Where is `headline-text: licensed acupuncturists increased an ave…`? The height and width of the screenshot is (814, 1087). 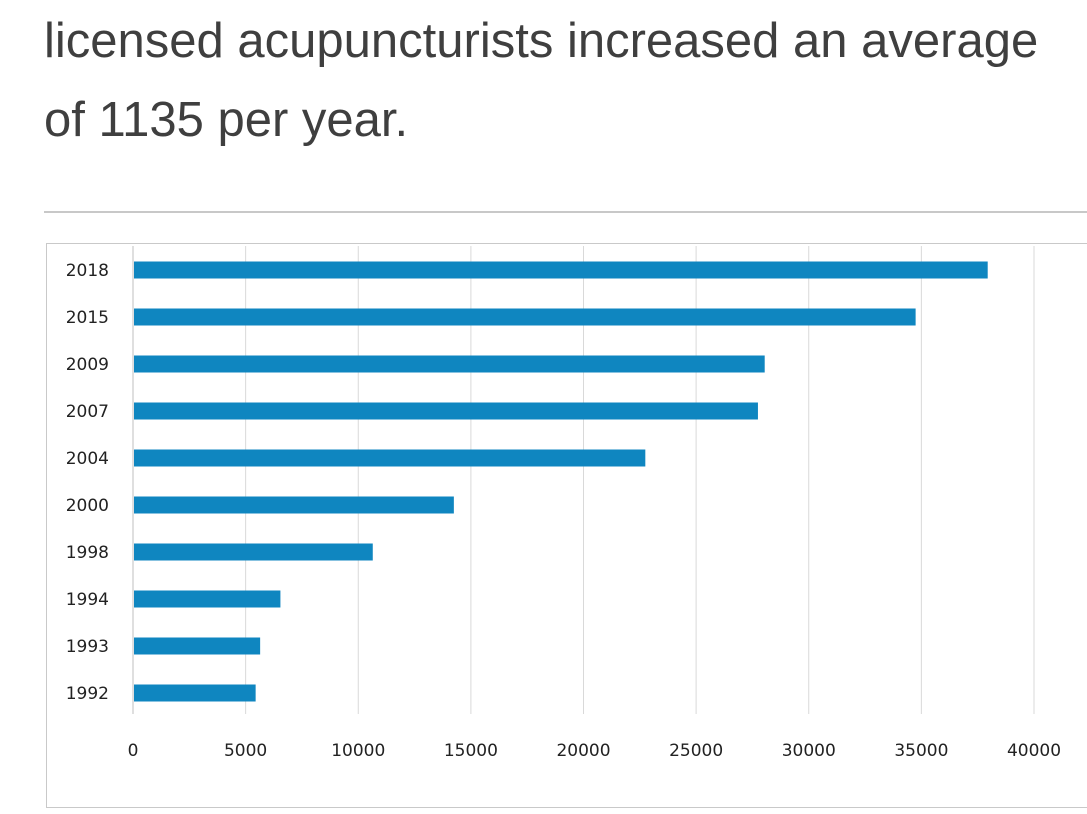
headline-text: licensed acupuncturists increased an ave… is located at coordinates (541, 80).